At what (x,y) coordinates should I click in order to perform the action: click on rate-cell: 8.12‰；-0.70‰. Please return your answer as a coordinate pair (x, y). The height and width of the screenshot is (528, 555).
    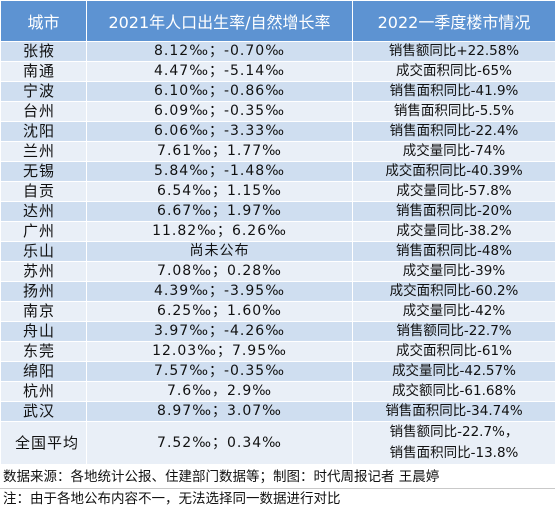
    Looking at the image, I should click on (219, 51).